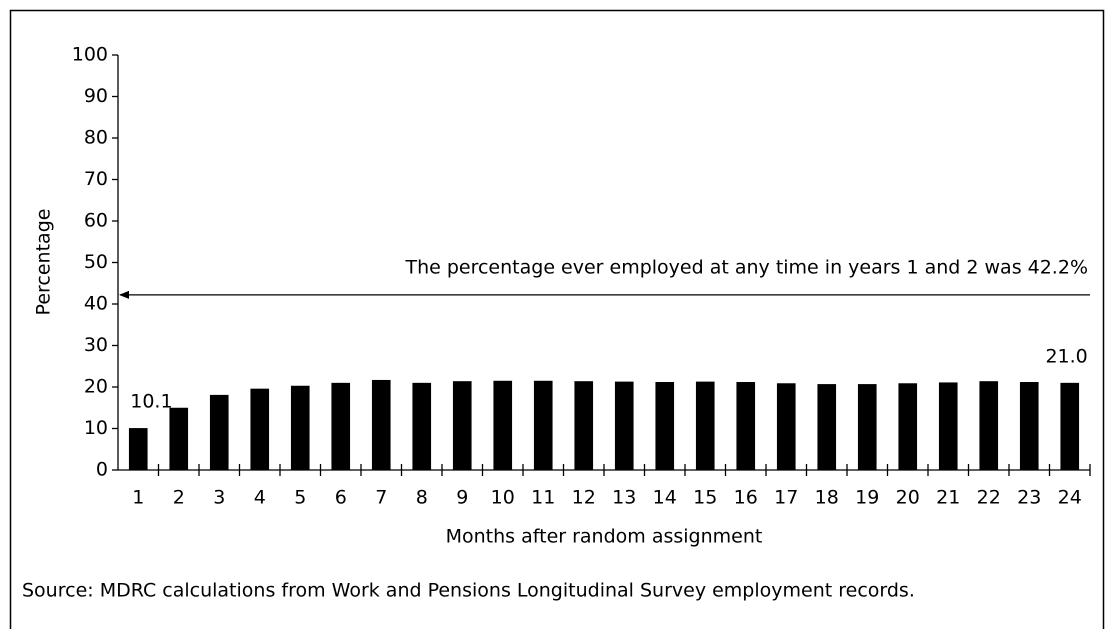 The height and width of the screenshot is (629, 1105). What do you see at coordinates (462, 498) in the screenshot?
I see `x-tick-label: 9` at bounding box center [462, 498].